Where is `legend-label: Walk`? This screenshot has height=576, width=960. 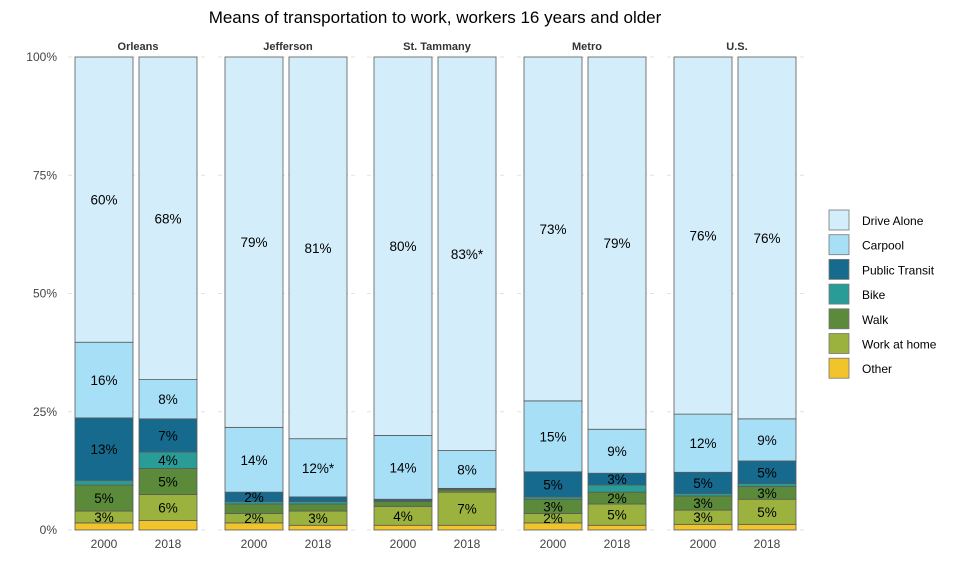
legend-label: Walk is located at coordinates (875, 320).